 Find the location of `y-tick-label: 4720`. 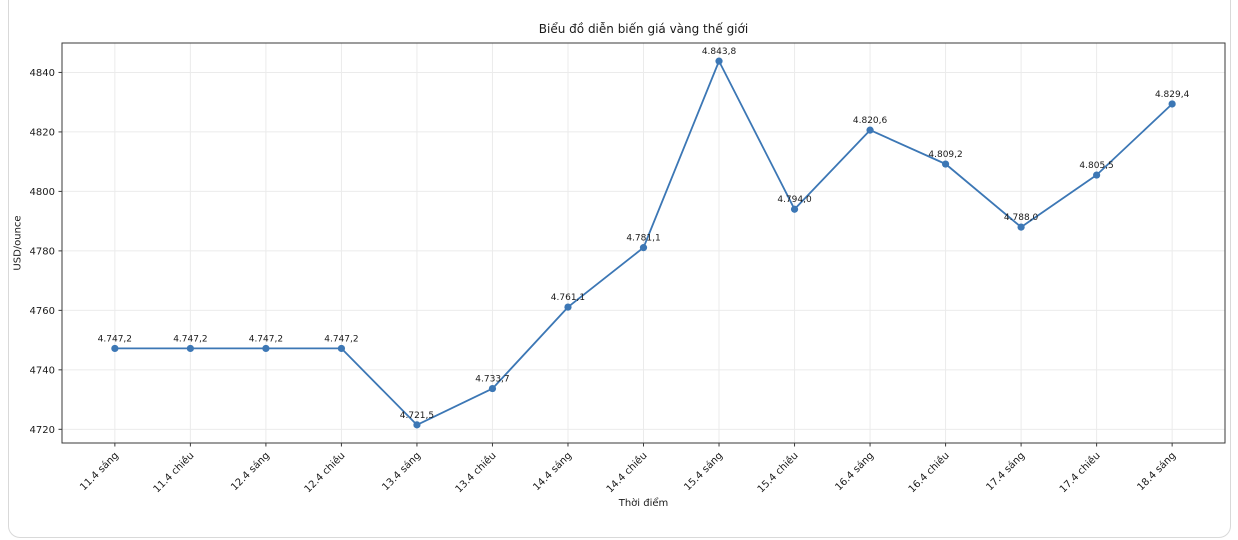

y-tick-label: 4720 is located at coordinates (42, 430).